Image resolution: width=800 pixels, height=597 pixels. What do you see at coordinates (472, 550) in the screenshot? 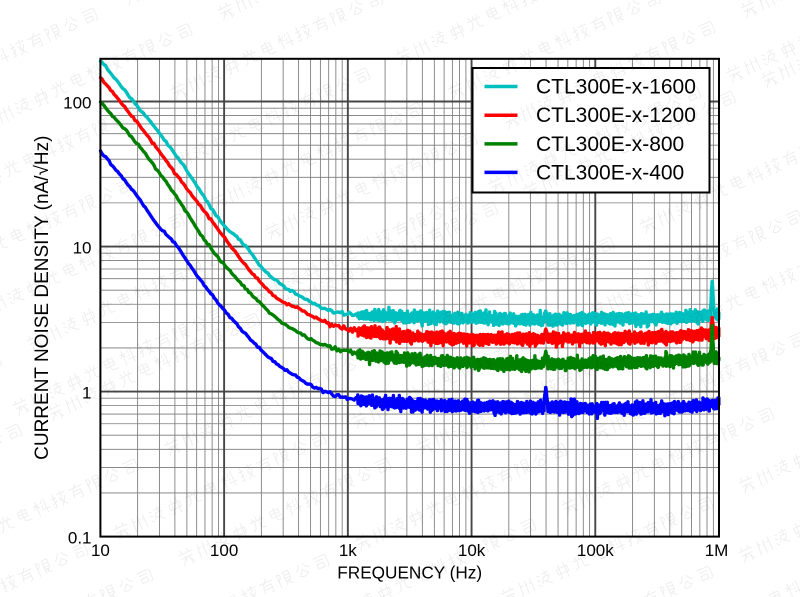
I see `svg-text: 10k` at bounding box center [472, 550].